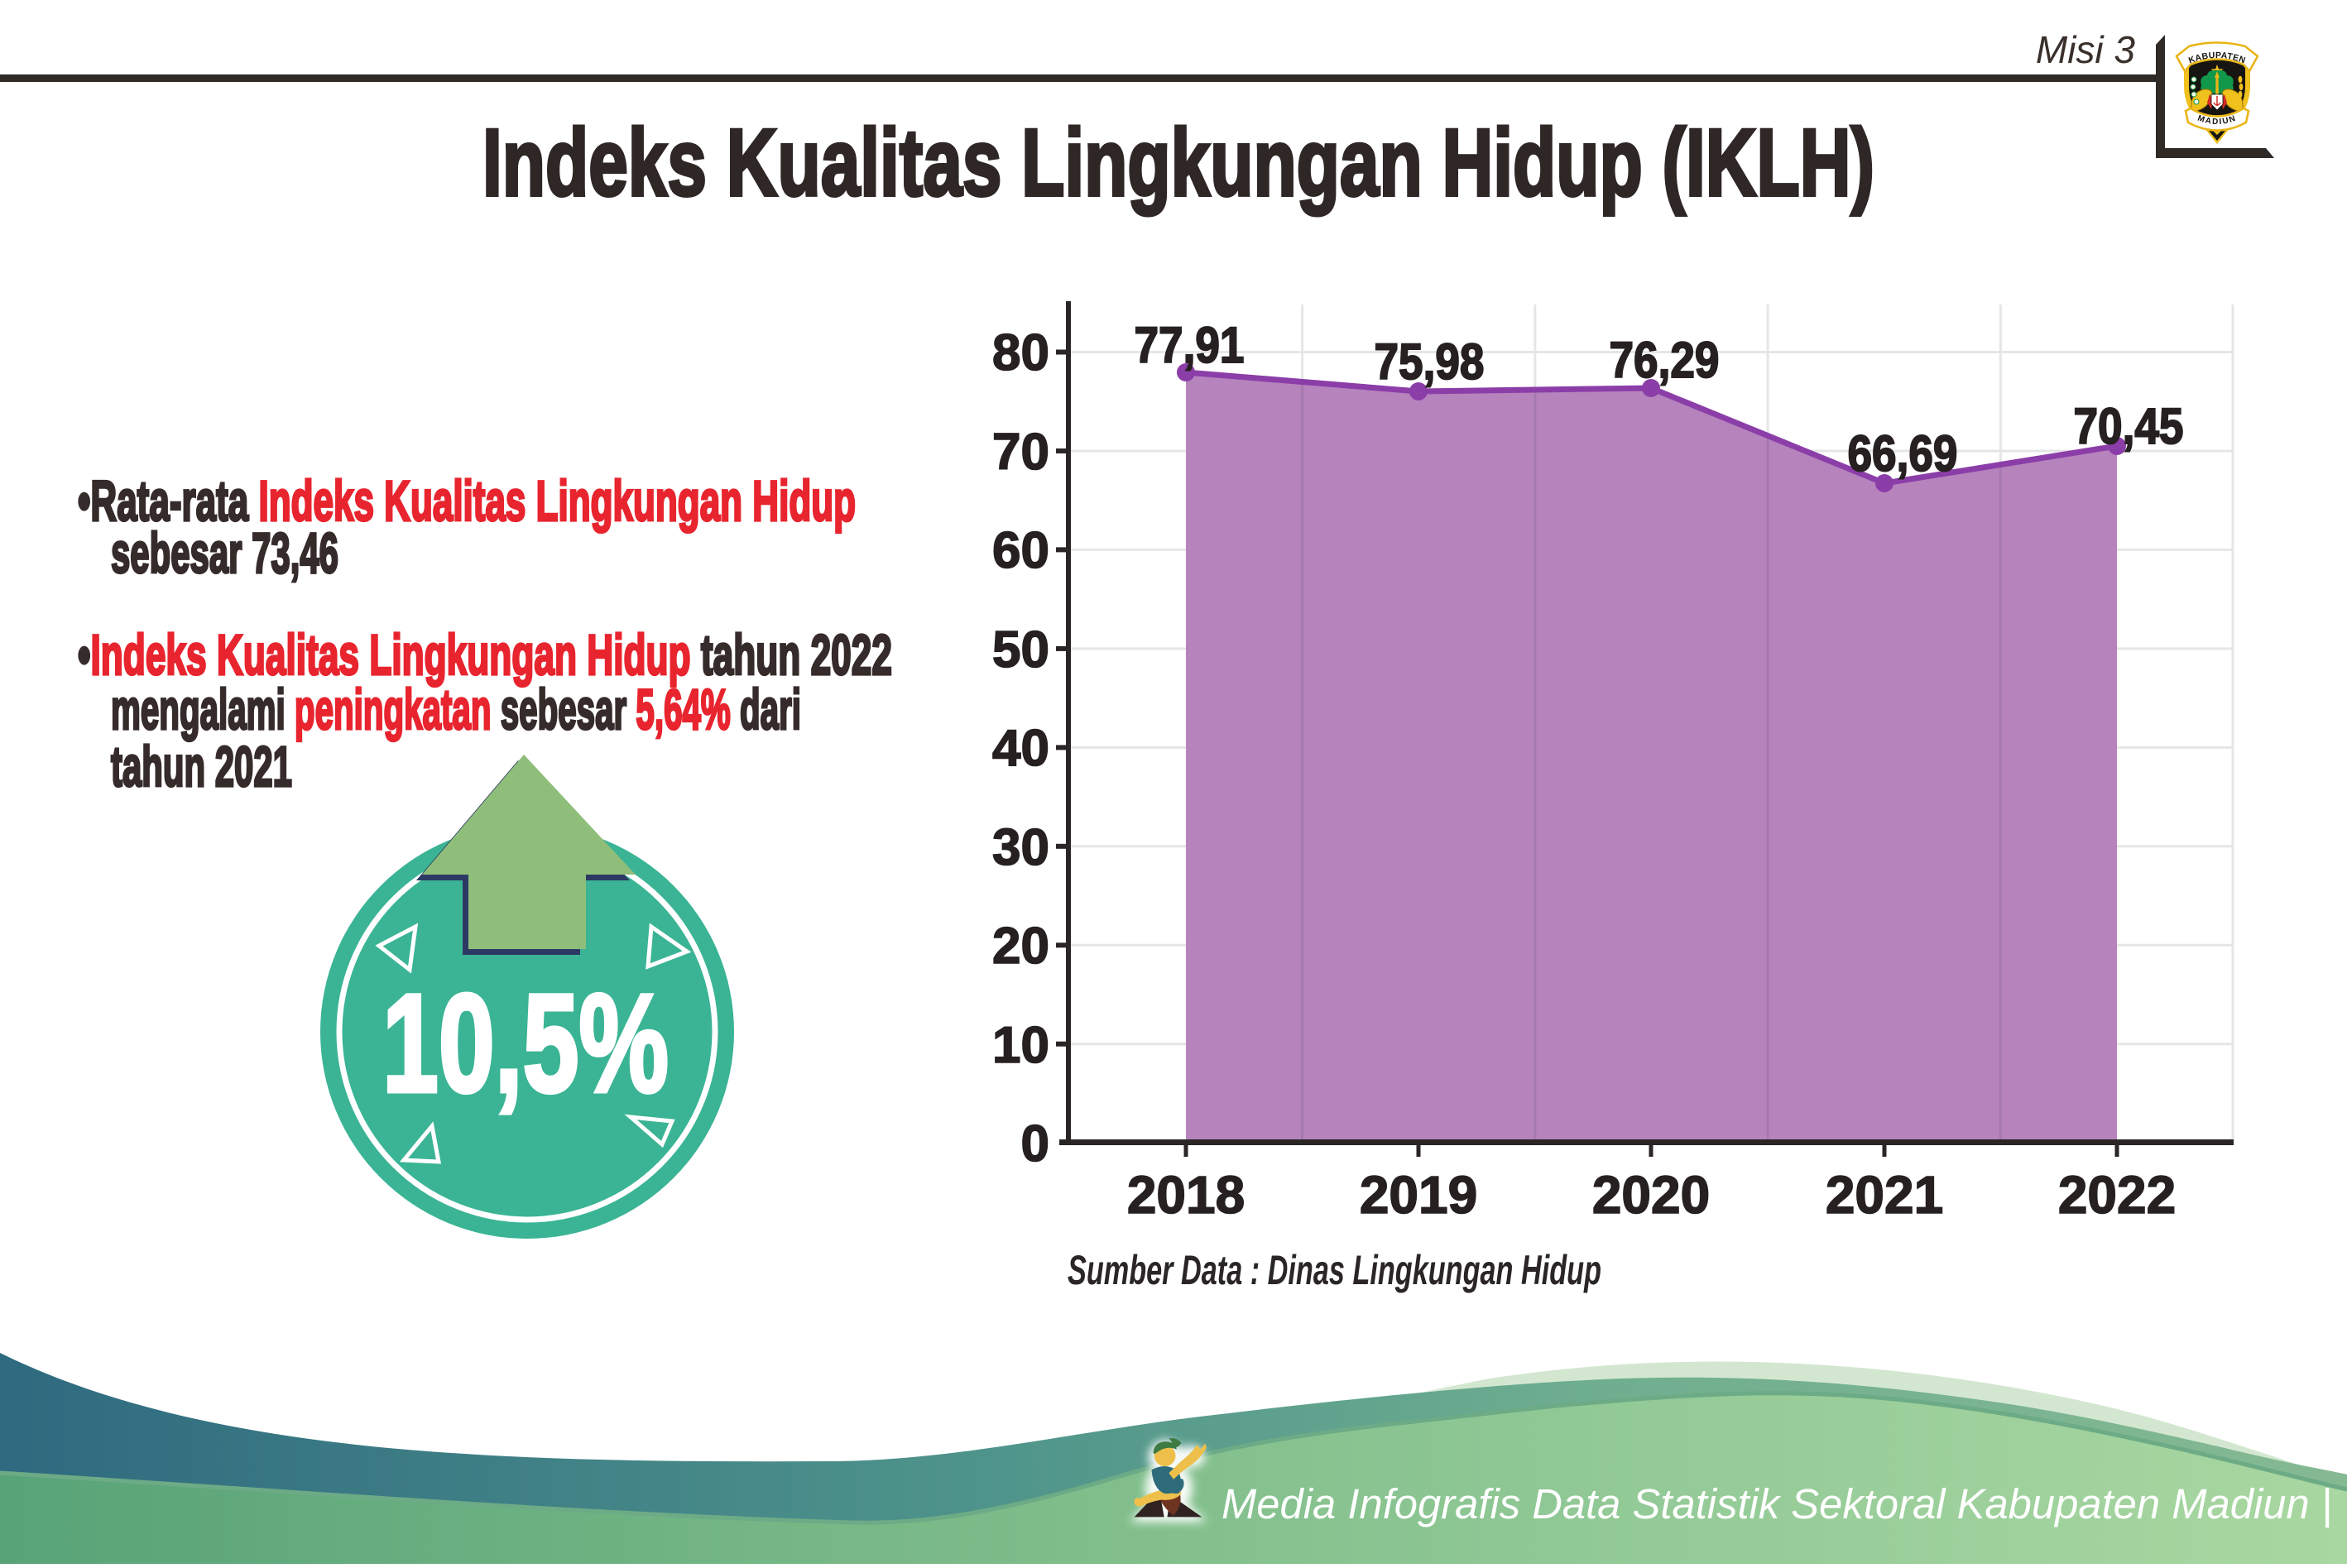 The image size is (2347, 1568). What do you see at coordinates (1020, 847) in the screenshot?
I see `svg-text: 30` at bounding box center [1020, 847].